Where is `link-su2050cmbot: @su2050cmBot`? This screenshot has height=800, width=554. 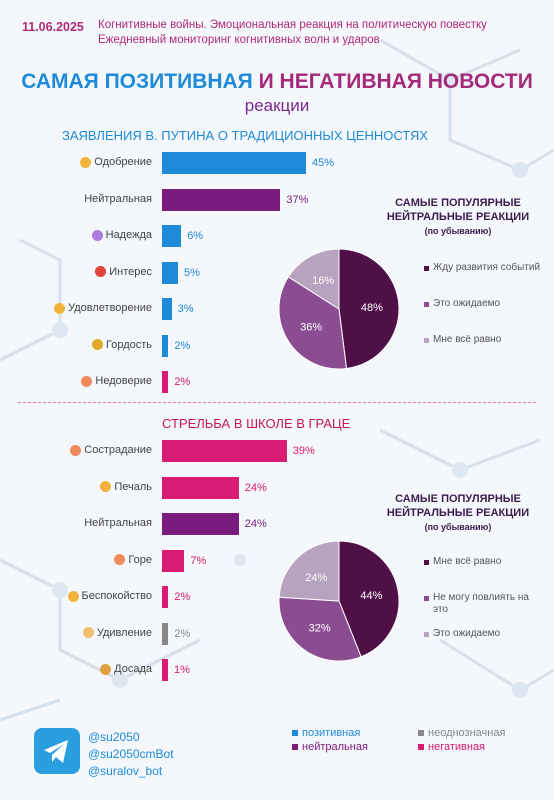
link-su2050cmbot: @su2050cmBot is located at coordinates (131, 754).